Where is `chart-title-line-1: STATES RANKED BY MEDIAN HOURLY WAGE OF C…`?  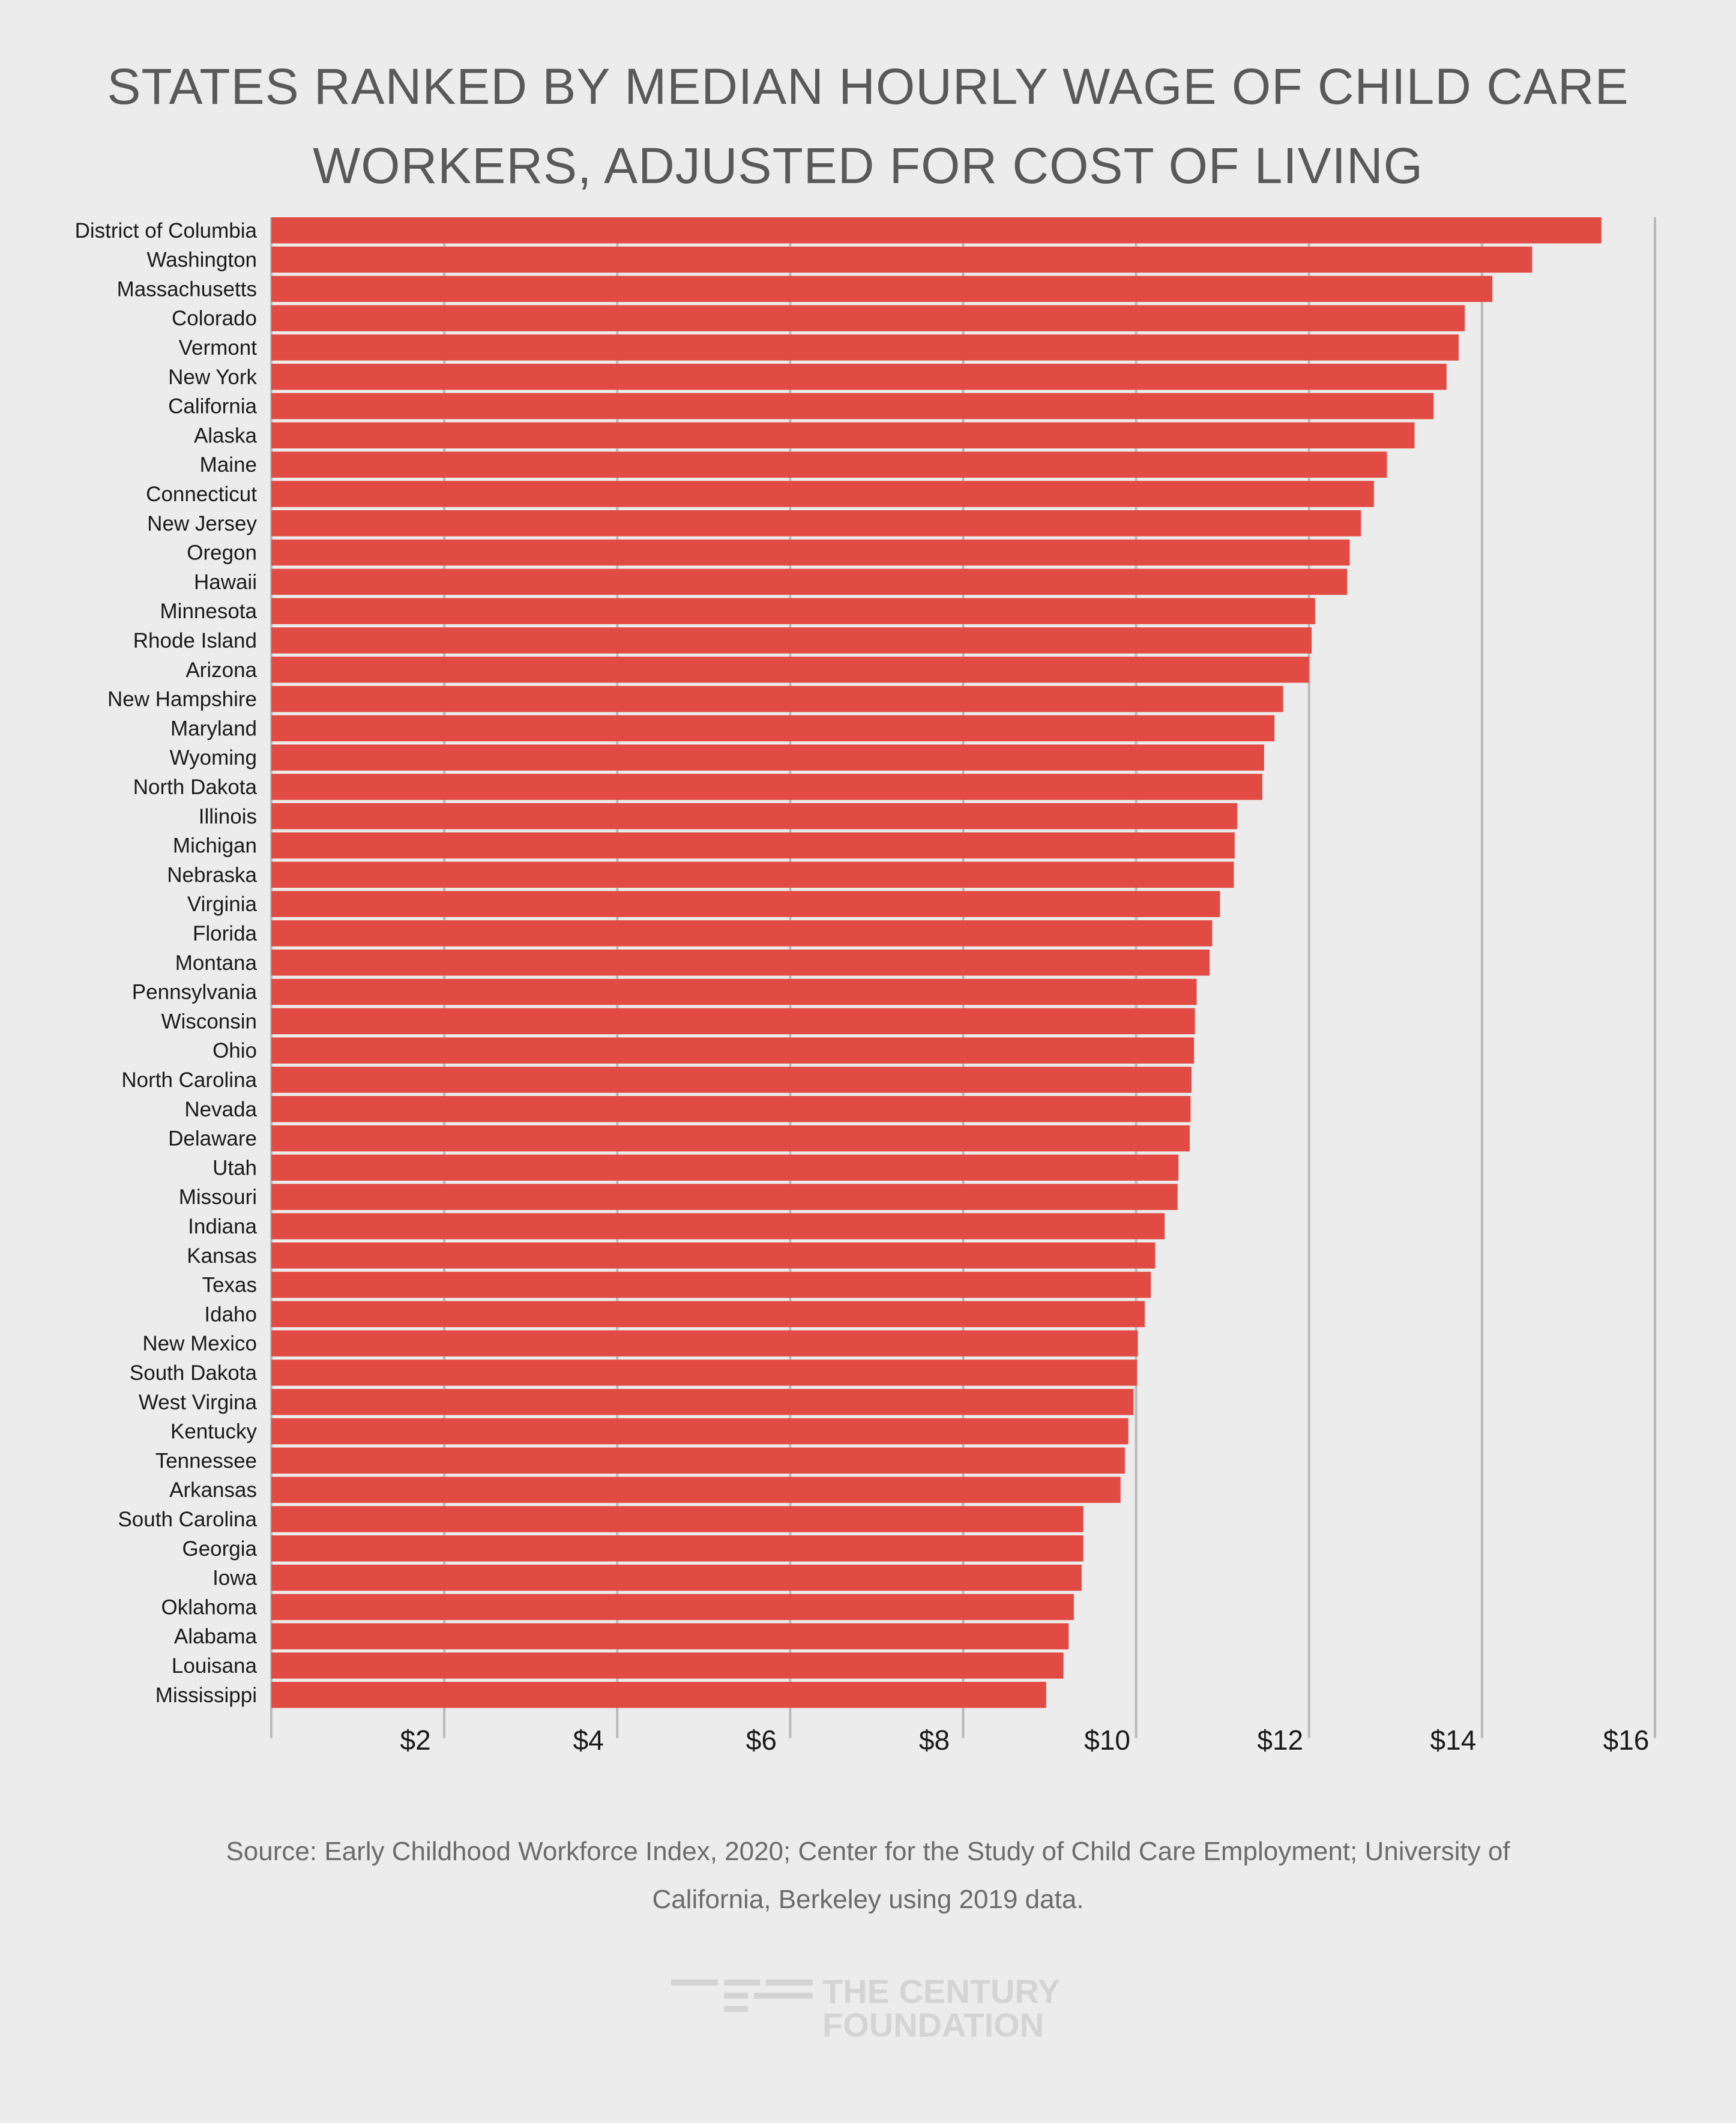
chart-title-line-1: STATES RANKED BY MEDIAN HOURLY WAGE OF C… is located at coordinates (868, 86).